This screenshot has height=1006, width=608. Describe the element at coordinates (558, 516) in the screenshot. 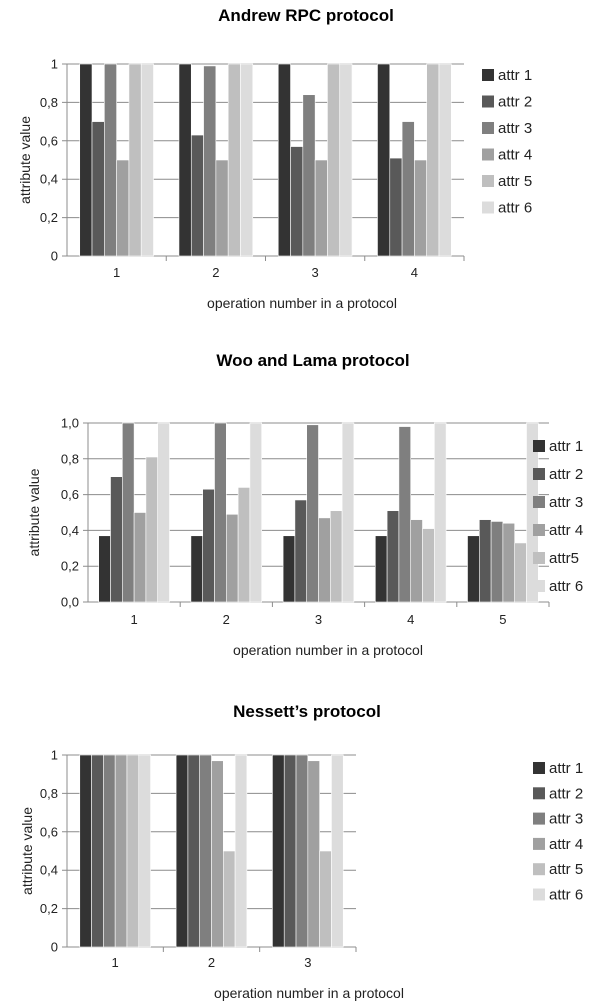

I see `legend: attr 1 attr 2 attr 3 attr 4 attr5 attr 6` at that location.